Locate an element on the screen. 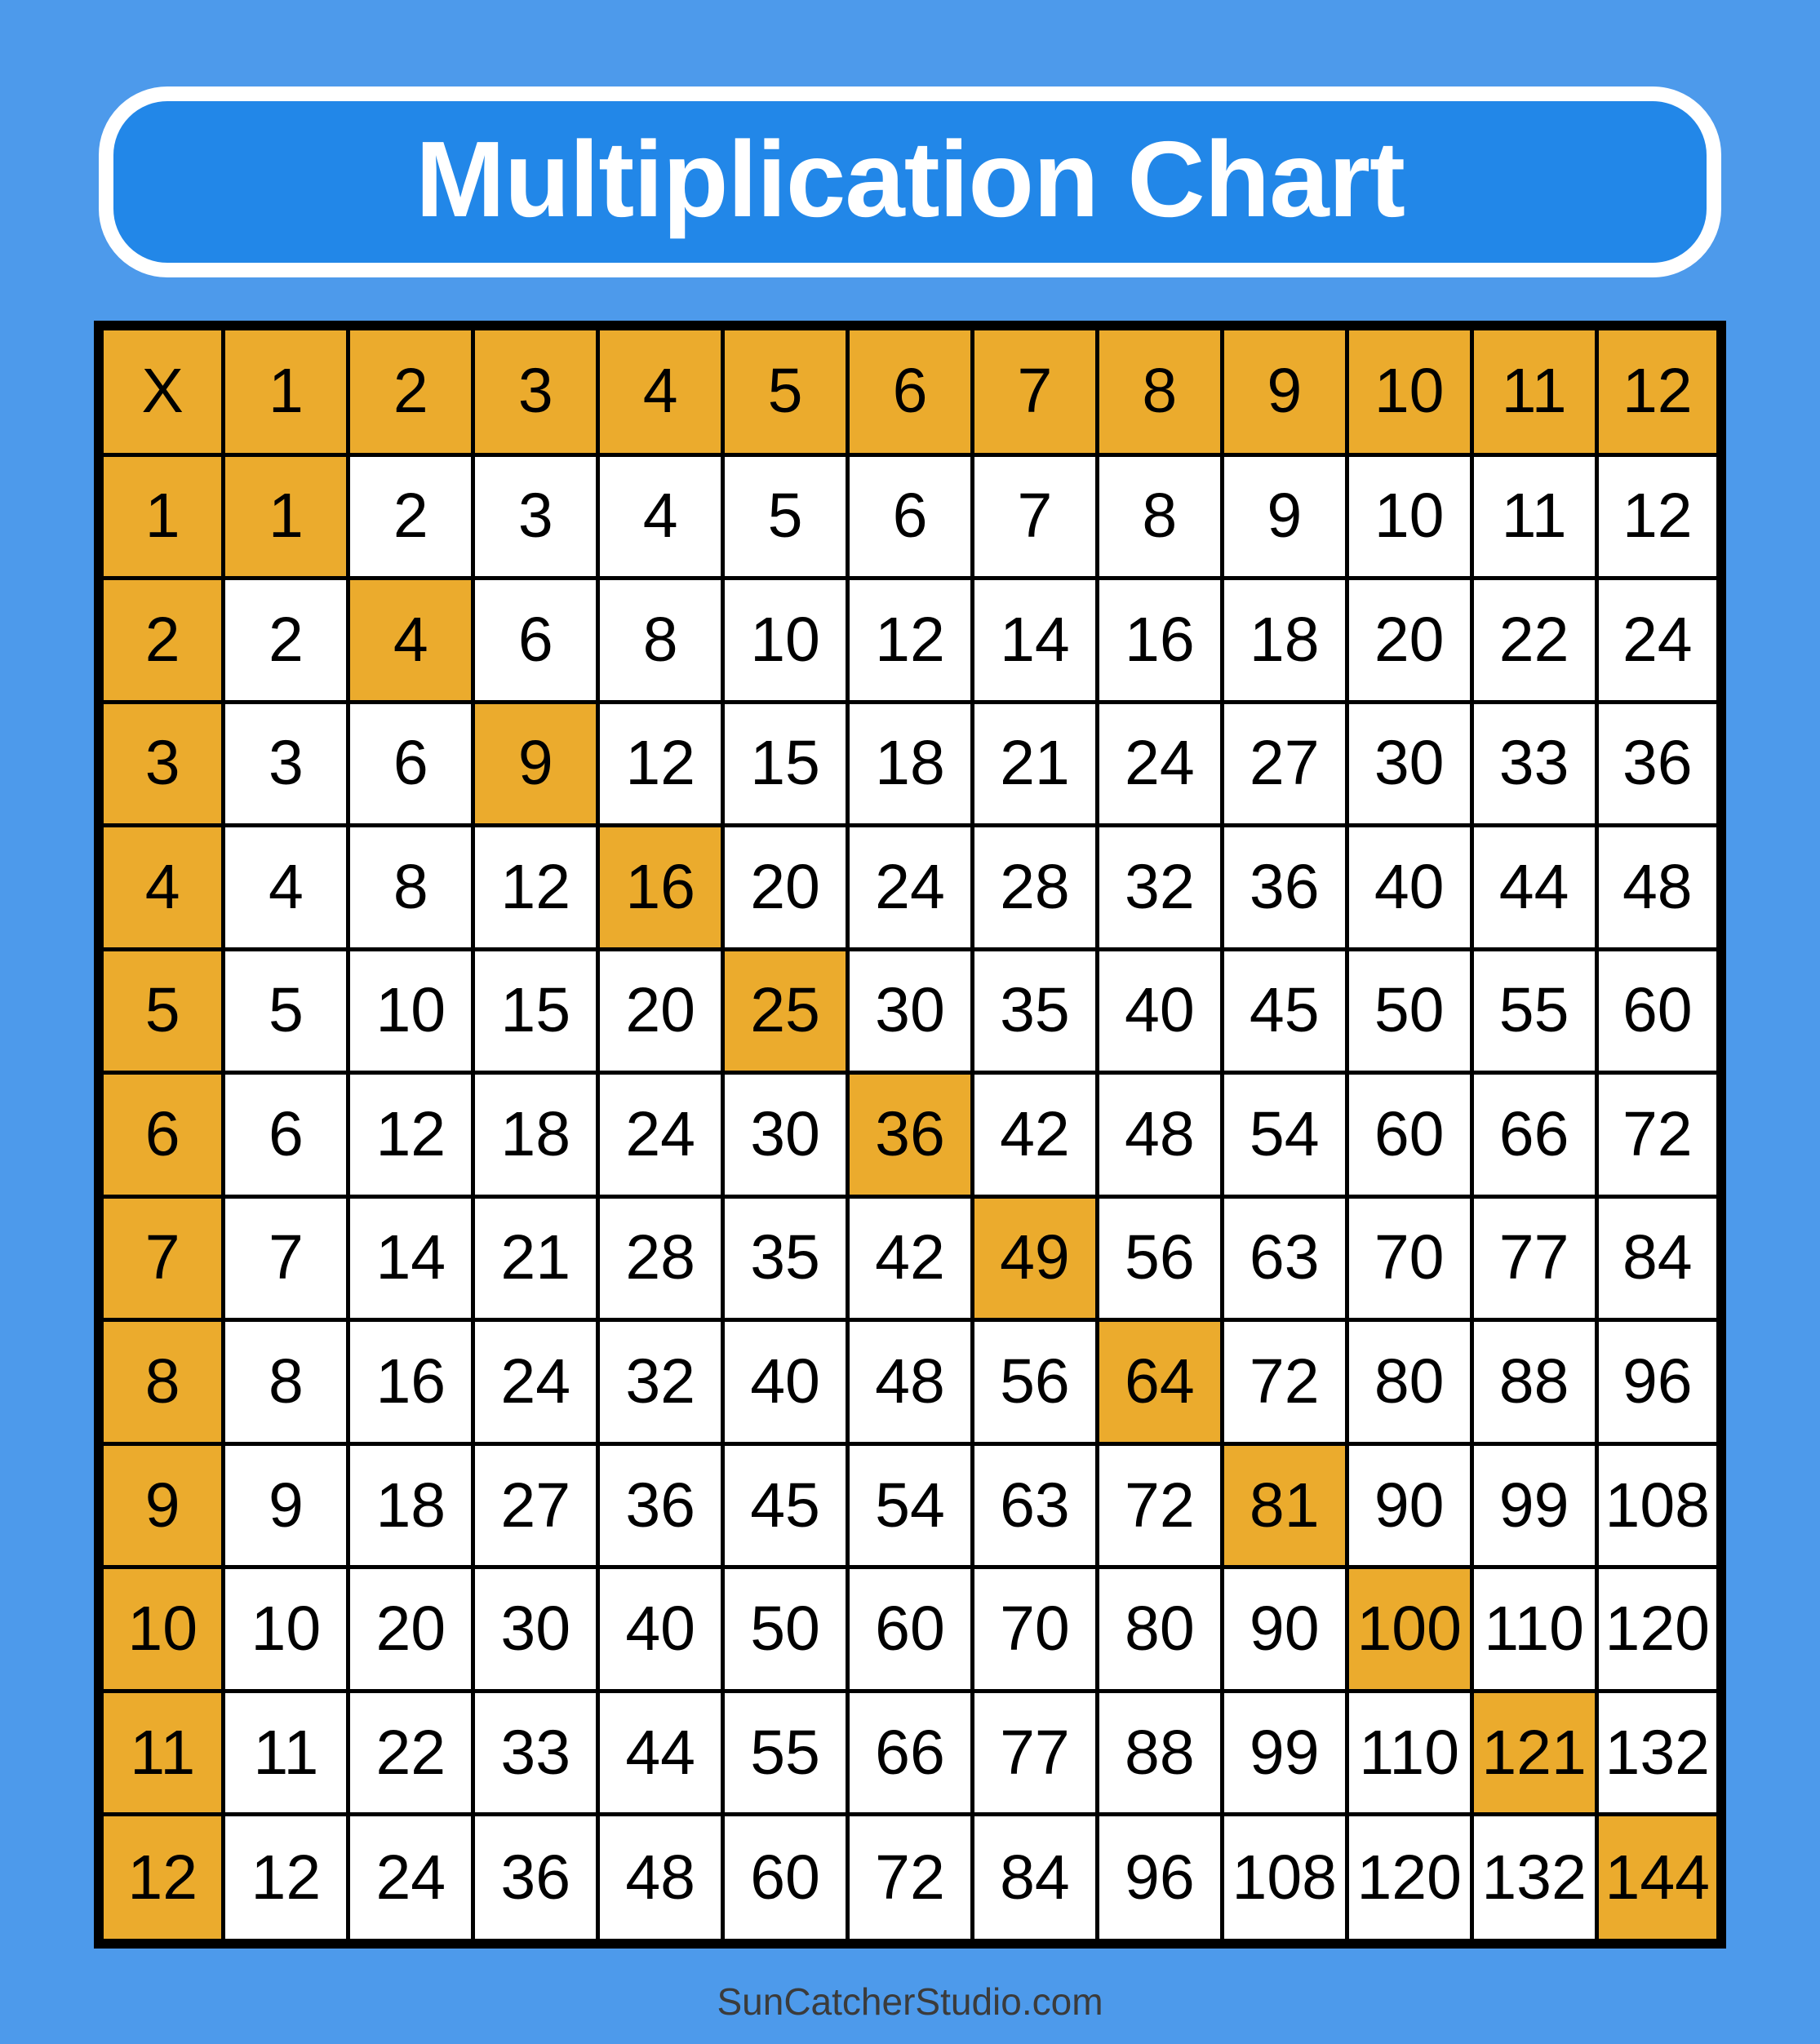 This screenshot has width=1820, height=2044. product-cell-diagonal: 64 is located at coordinates (1159, 1382).